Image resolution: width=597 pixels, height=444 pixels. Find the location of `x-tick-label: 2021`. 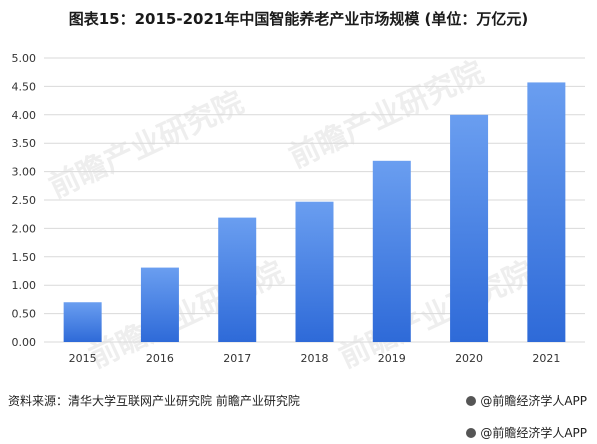

x-tick-label: 2021 is located at coordinates (546, 358).